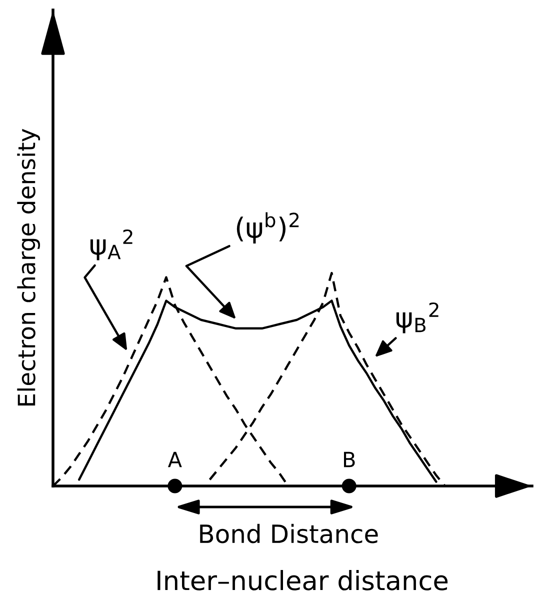 This screenshot has width=537, height=598. Describe the element at coordinates (417, 318) in the screenshot. I see `series-label: ψ$_{B}$$^{2}$` at that location.